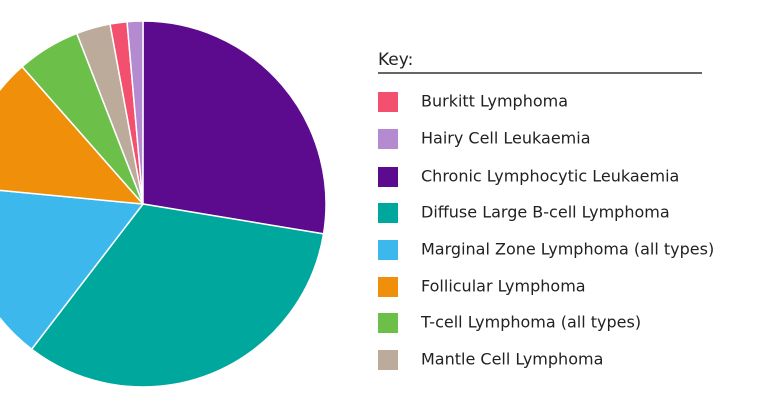  I want to click on legend-label: Hairy Cell Leukaemia, so click(506, 138).